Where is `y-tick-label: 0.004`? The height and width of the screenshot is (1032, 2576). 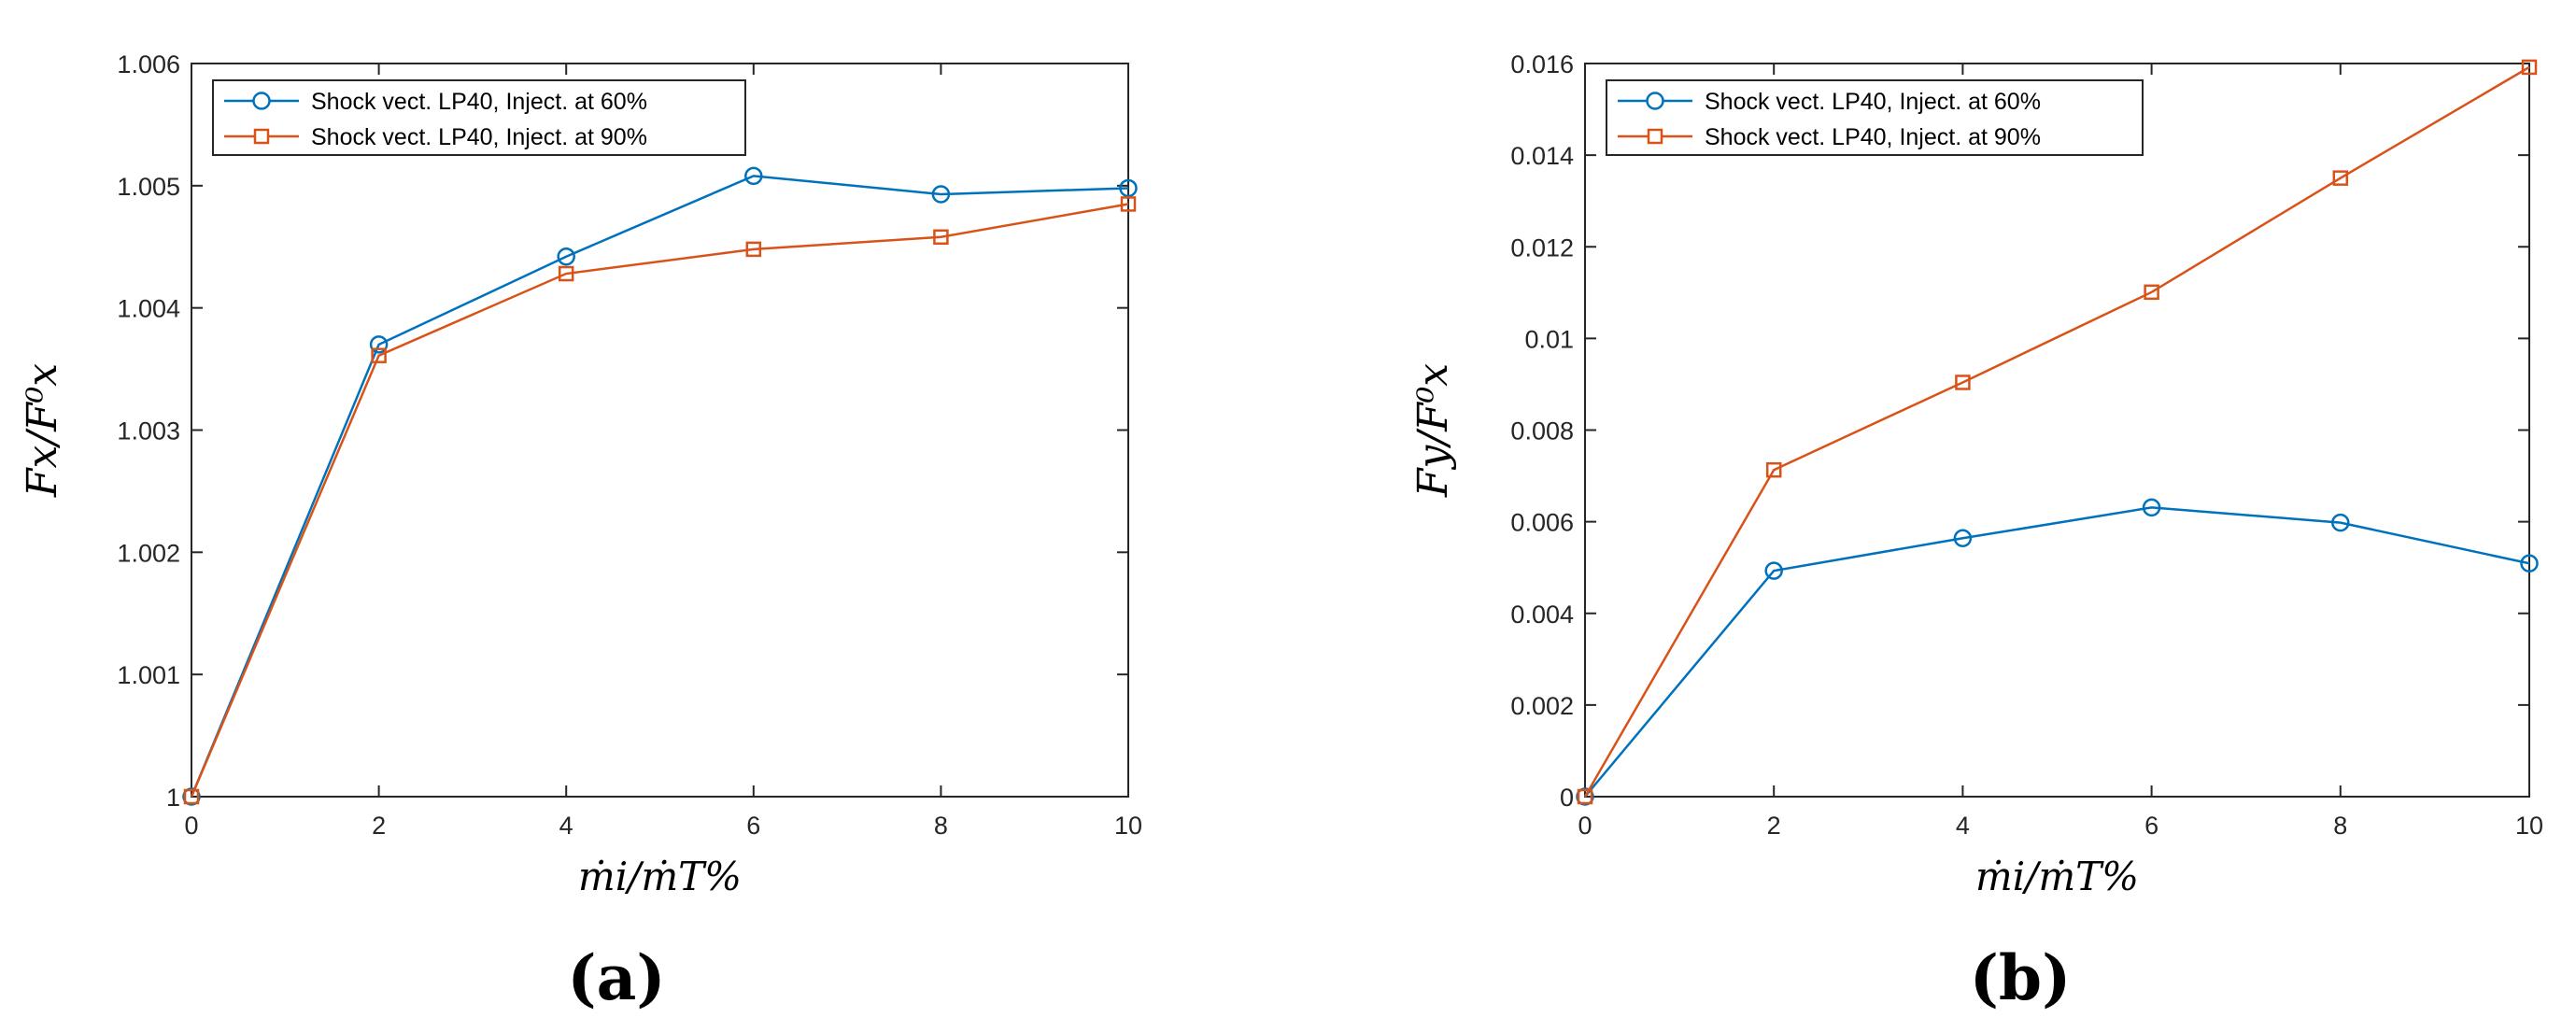 y-tick-label: 0.004 is located at coordinates (1542, 615).